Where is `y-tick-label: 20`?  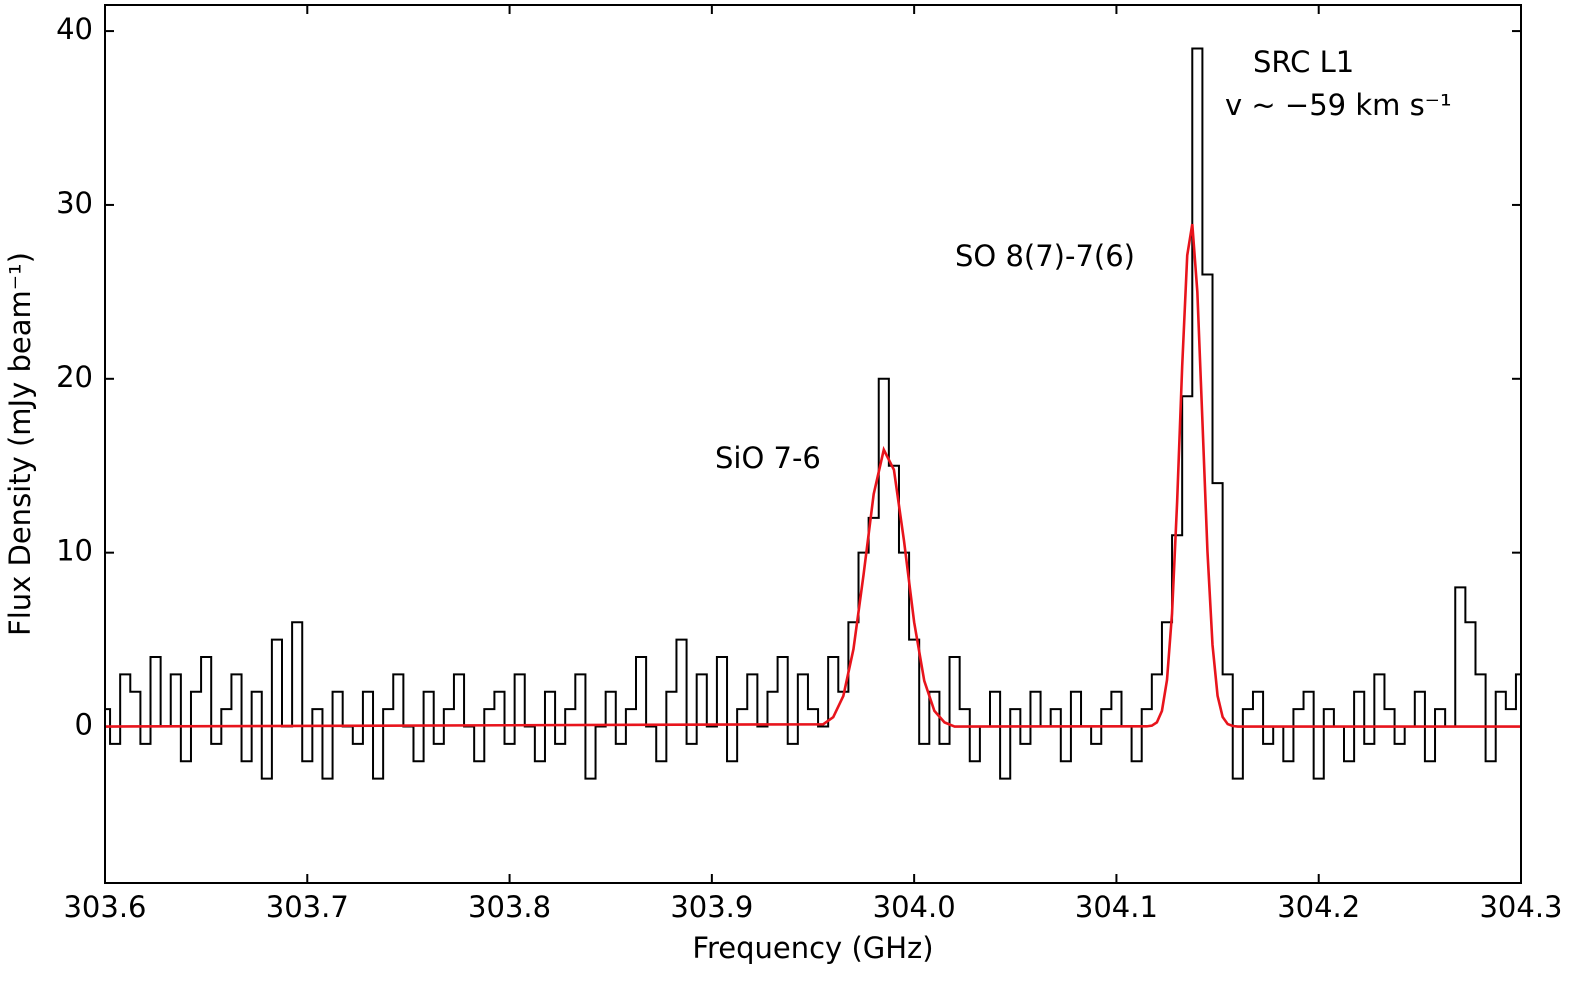
y-tick-label: 20 is located at coordinates (74, 377).